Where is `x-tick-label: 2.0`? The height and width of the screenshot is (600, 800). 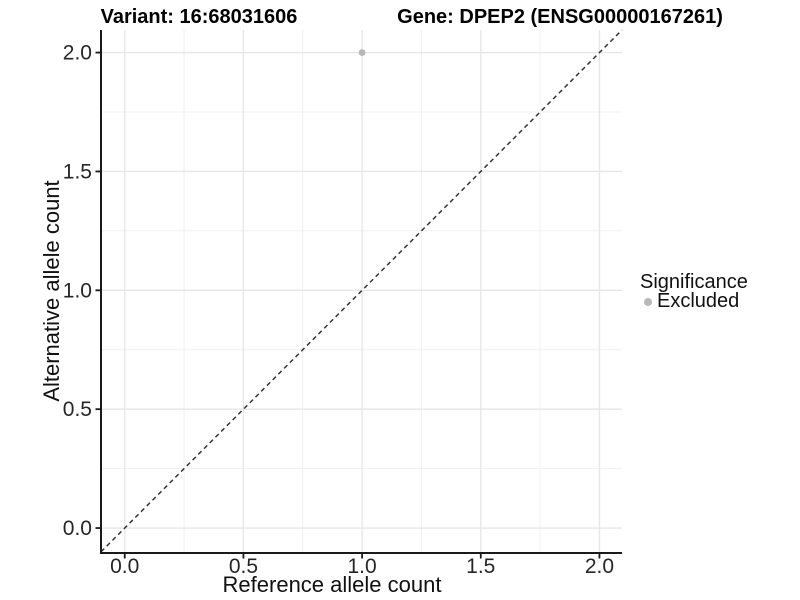
x-tick-label: 2.0 is located at coordinates (599, 566).